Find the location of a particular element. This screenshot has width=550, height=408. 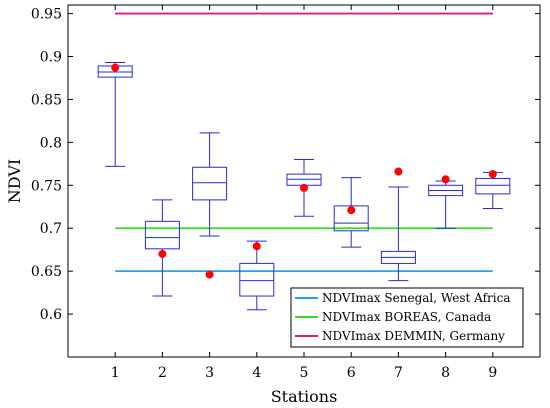

x-tick-label: 6 is located at coordinates (351, 373).